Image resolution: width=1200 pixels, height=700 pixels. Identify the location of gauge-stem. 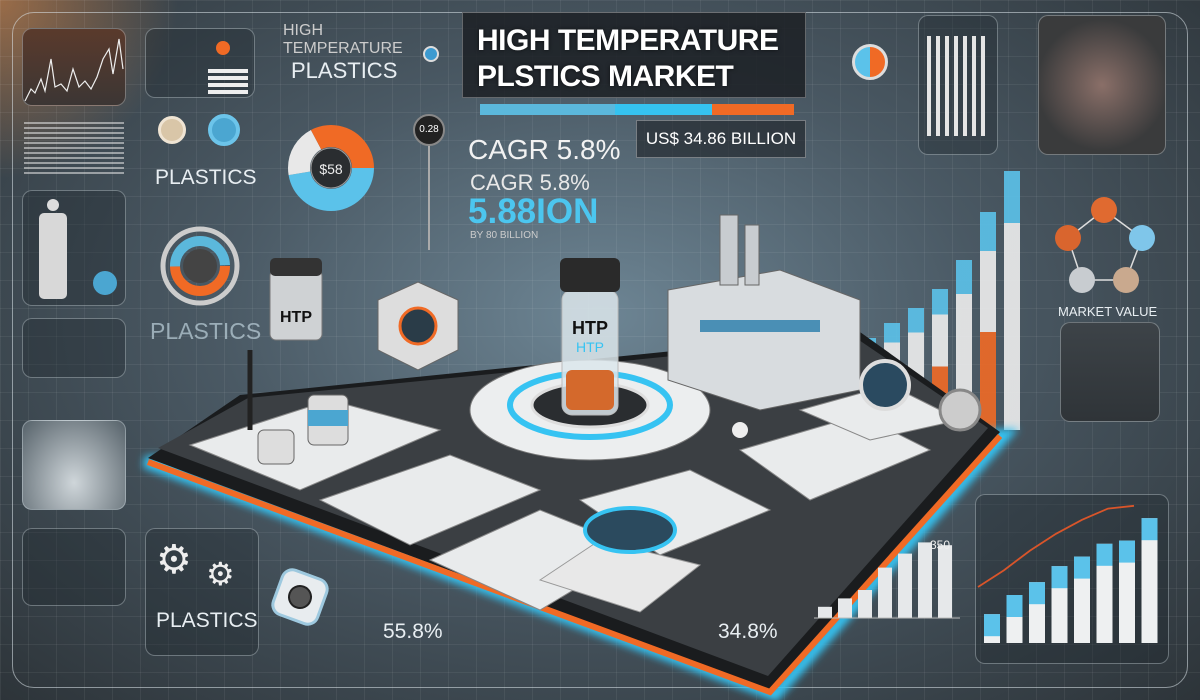
(429, 195).